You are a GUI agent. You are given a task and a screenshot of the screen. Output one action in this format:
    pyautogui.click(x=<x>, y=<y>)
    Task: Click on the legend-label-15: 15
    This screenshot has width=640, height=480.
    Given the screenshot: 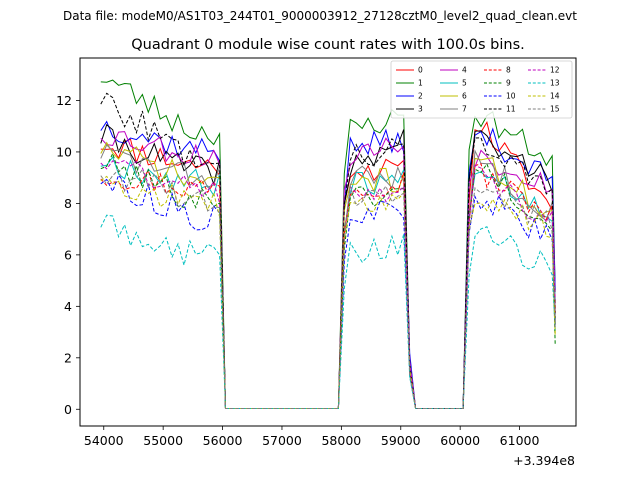 What is the action you would take?
    pyautogui.click(x=555, y=109)
    